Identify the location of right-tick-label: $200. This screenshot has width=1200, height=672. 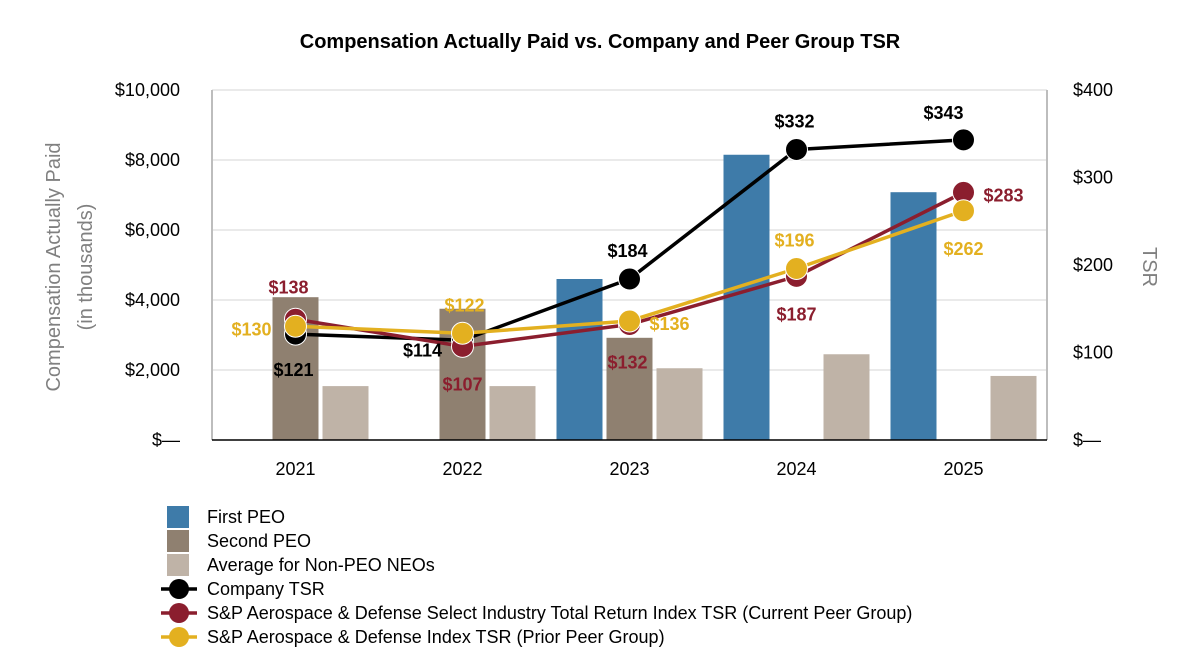
(1093, 265).